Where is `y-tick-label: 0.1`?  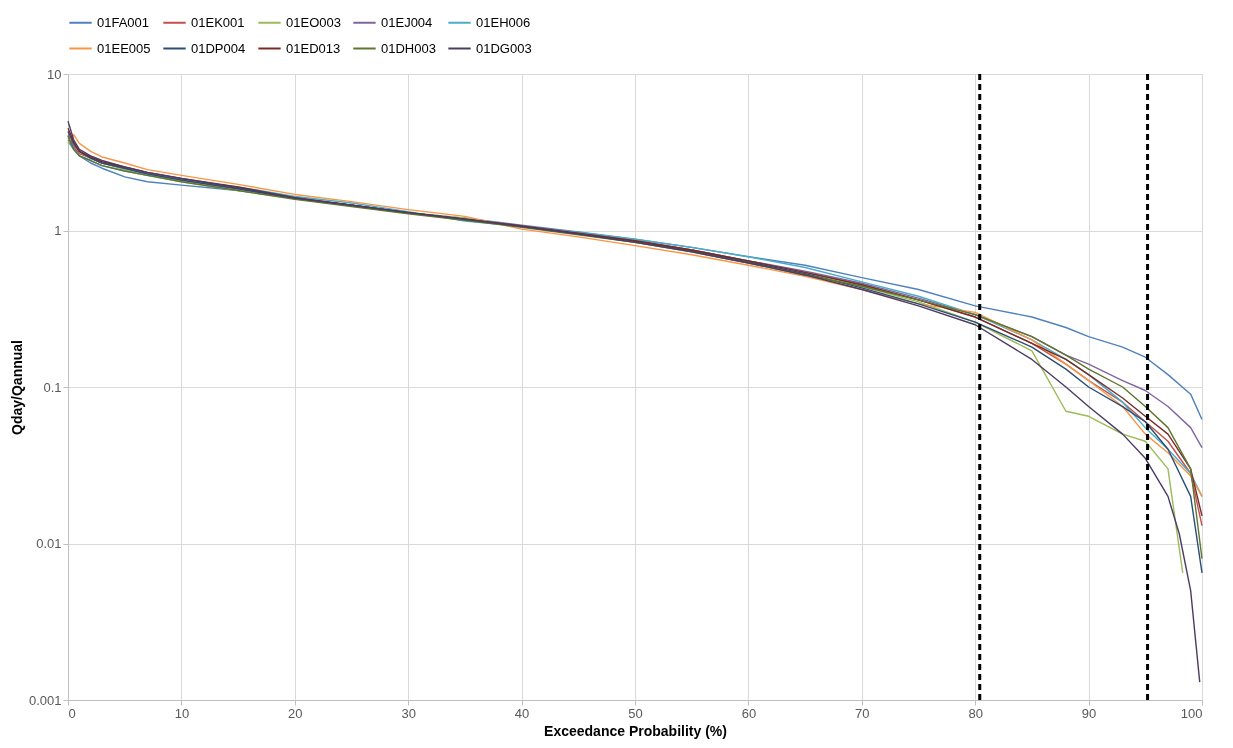 y-tick-label: 0.1 is located at coordinates (52, 387).